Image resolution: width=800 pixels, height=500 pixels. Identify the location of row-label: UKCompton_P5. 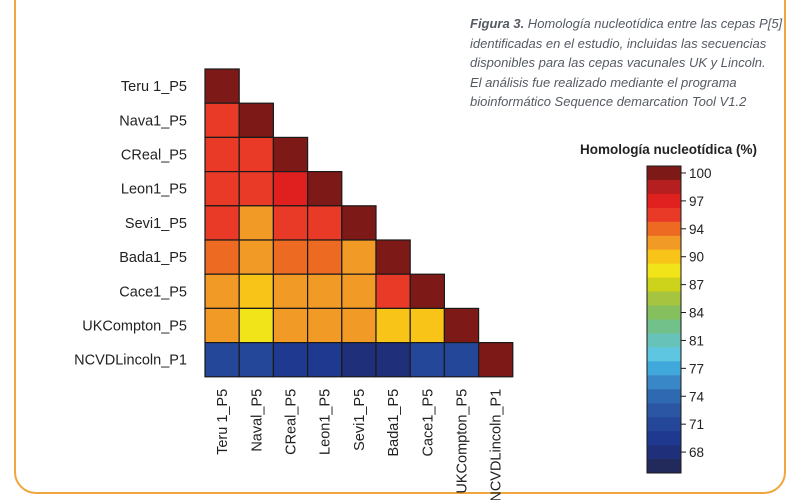
(134, 327).